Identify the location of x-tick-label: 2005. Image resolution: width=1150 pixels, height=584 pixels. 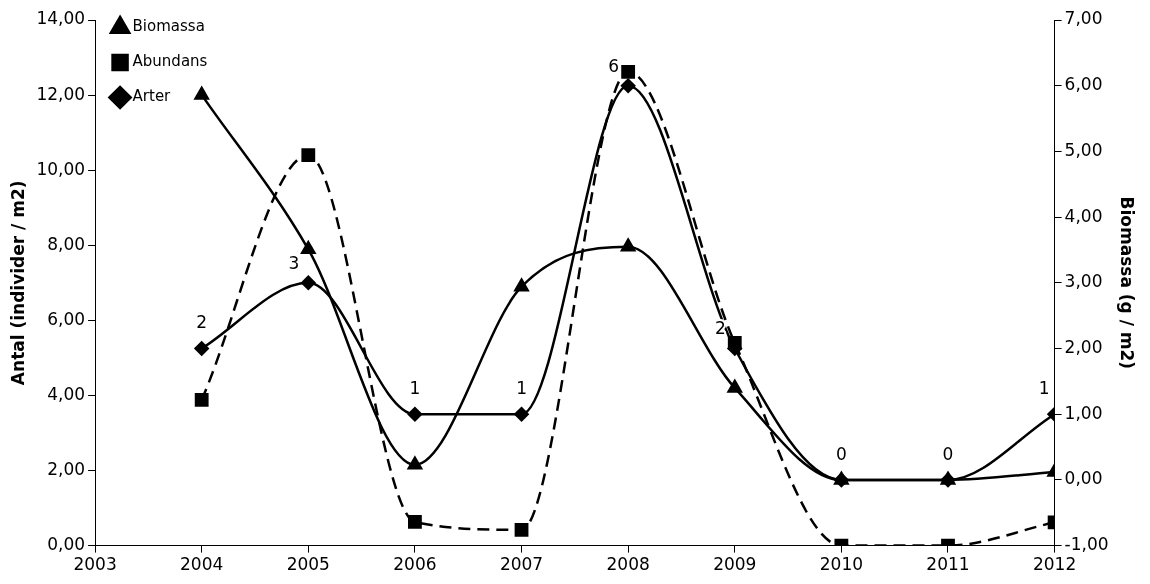
(308, 564).